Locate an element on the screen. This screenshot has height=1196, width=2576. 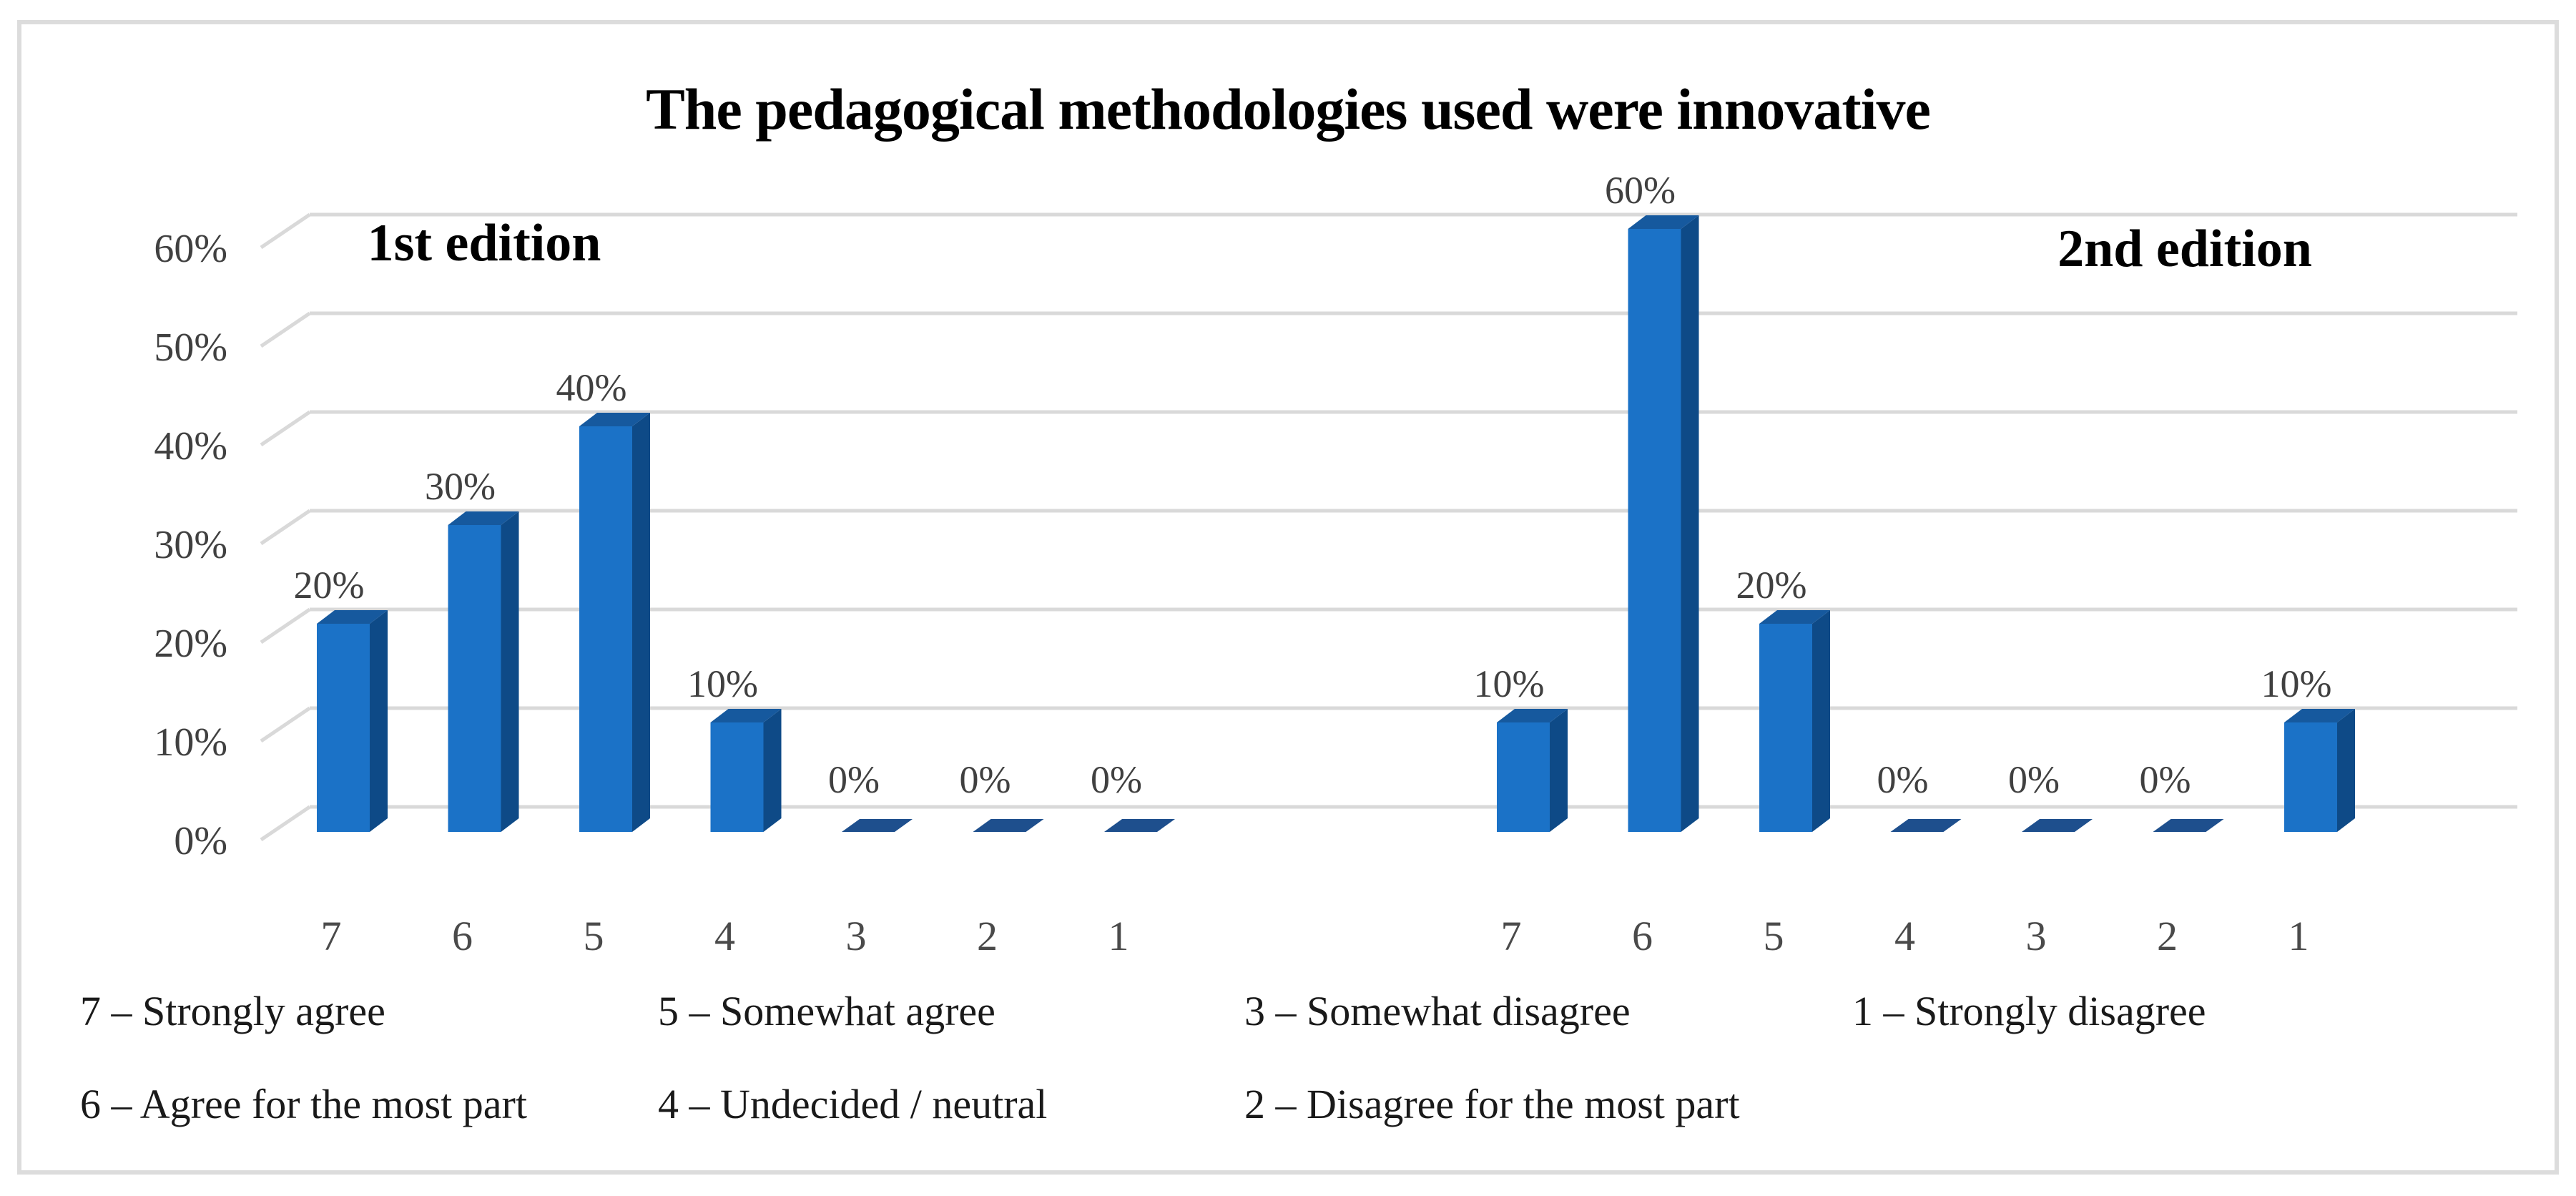
y-axis-label-10%: 10% is located at coordinates (190, 742).